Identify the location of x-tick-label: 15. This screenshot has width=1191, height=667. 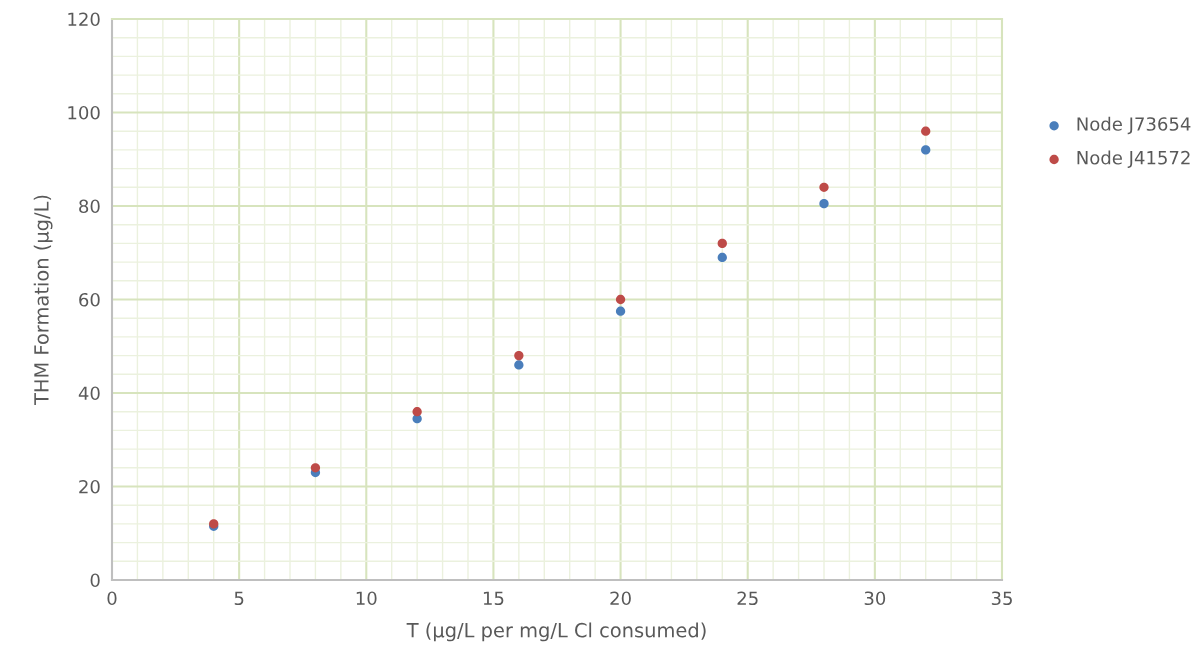
(493, 598).